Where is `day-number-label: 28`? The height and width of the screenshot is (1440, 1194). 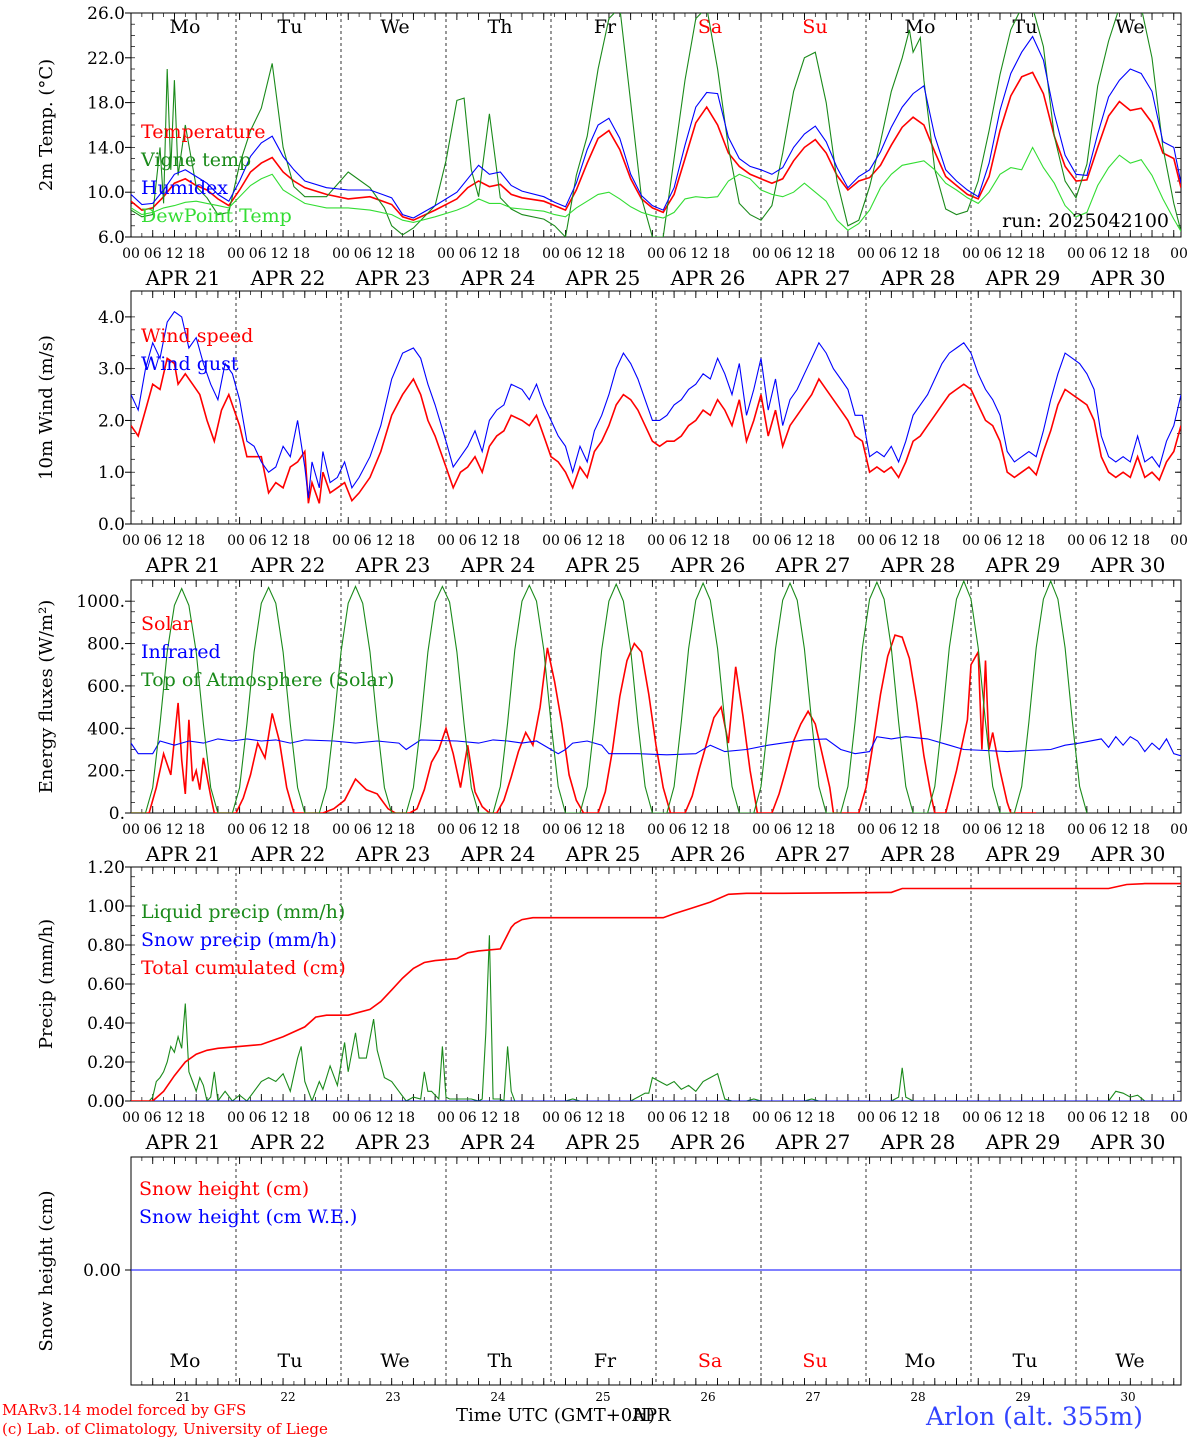
day-number-label: 28 is located at coordinates (917, 1397).